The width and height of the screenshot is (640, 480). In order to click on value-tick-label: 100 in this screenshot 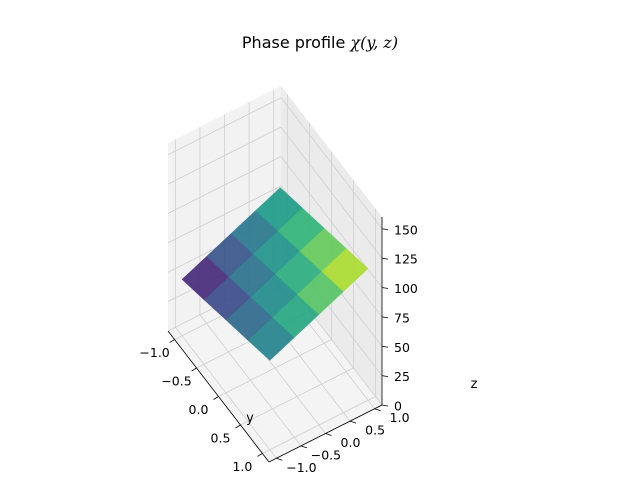, I will do `click(406, 288)`.